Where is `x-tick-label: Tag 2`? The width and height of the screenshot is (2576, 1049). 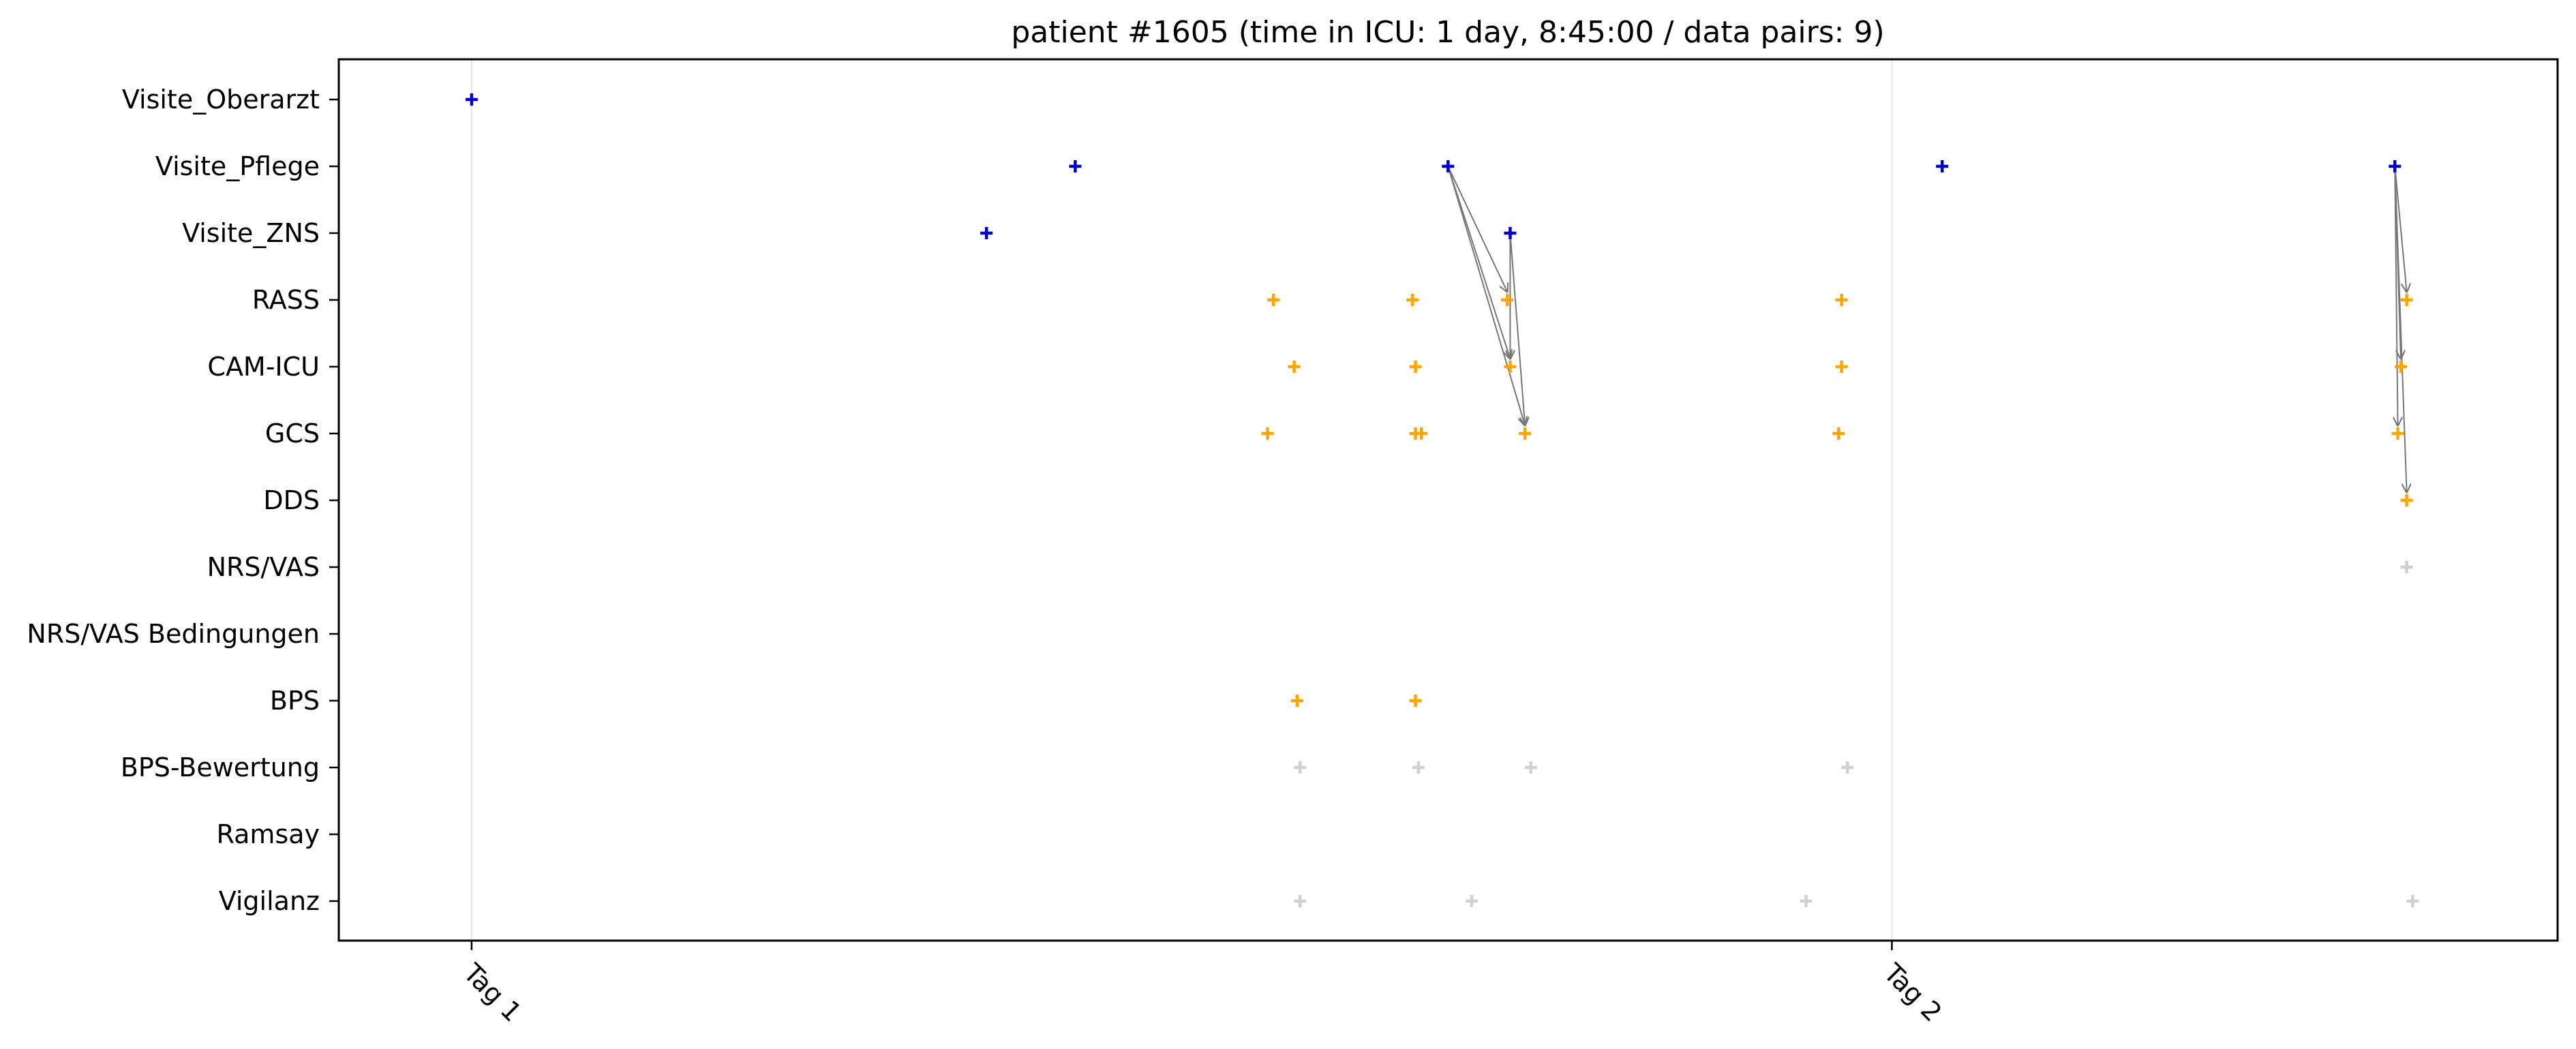 x-tick-label: Tag 2 is located at coordinates (1913, 993).